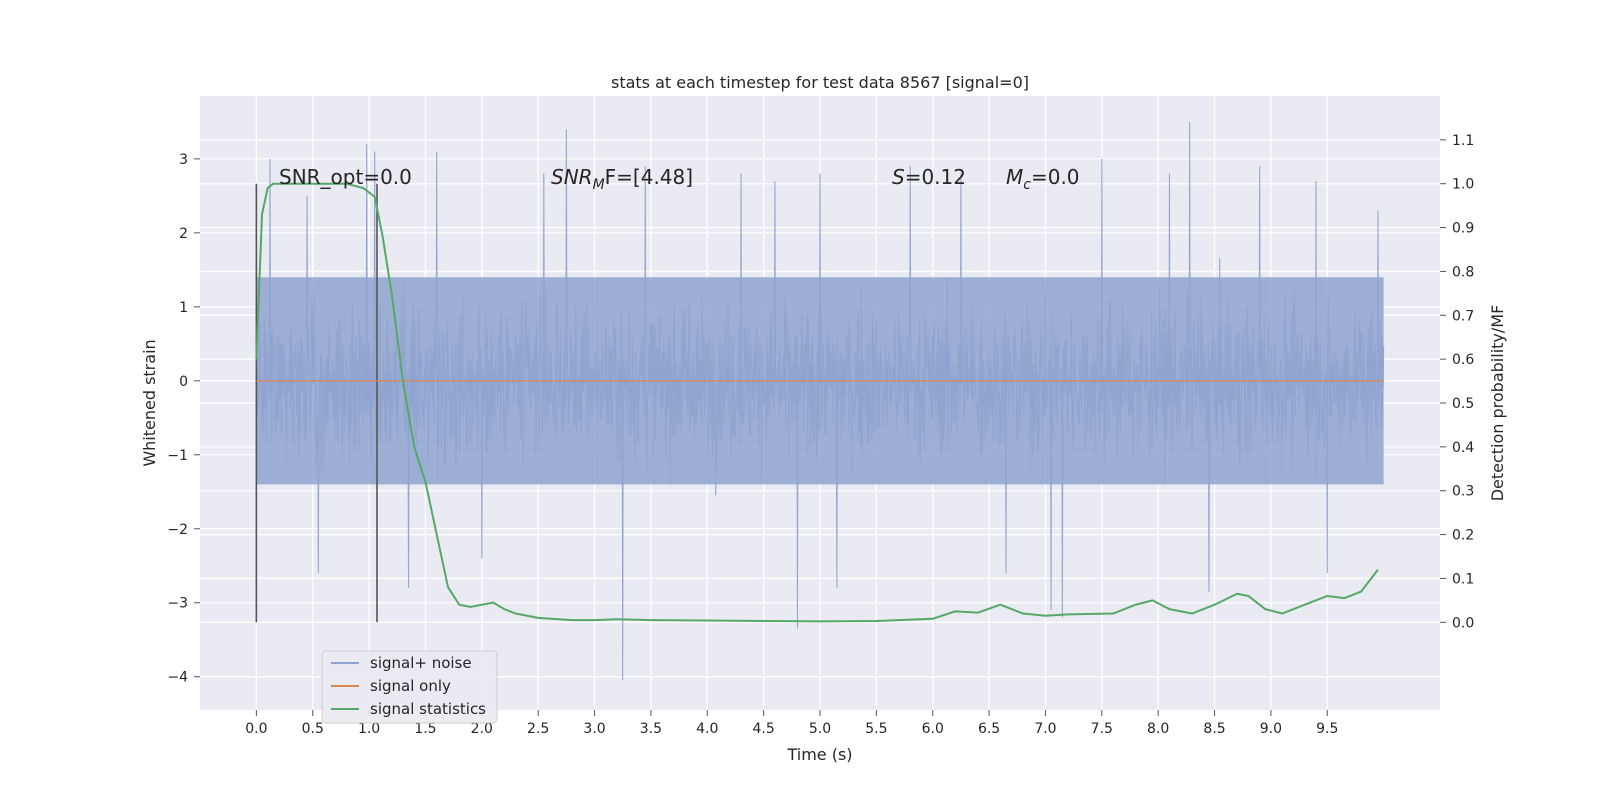 This screenshot has width=1600, height=800. Describe the element at coordinates (933, 729) in the screenshot. I see `x-tick-label: 6.0` at that location.